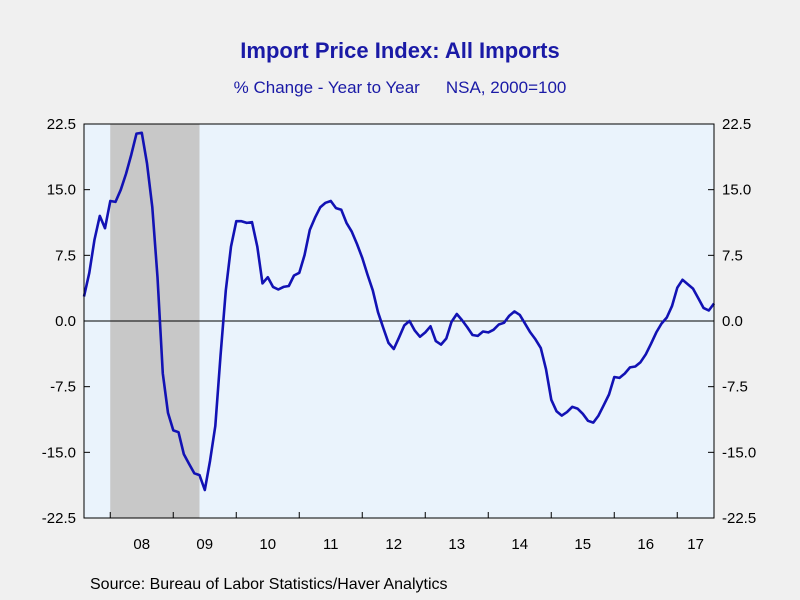 This screenshot has height=600, width=800. Describe the element at coordinates (645, 544) in the screenshot. I see `x-tick-label: 16` at that location.